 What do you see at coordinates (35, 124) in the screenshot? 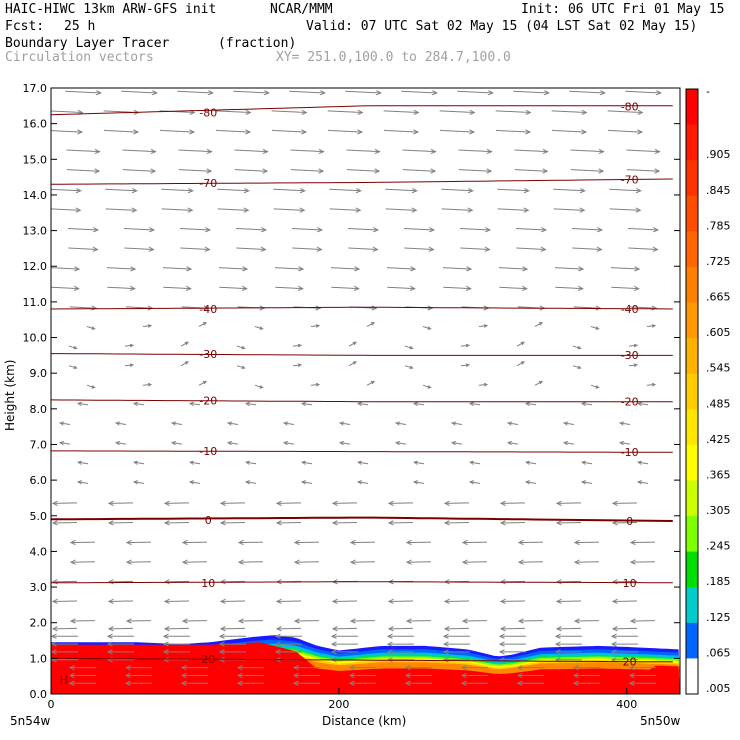
I see `y-tick-label: 16.0` at bounding box center [35, 124].